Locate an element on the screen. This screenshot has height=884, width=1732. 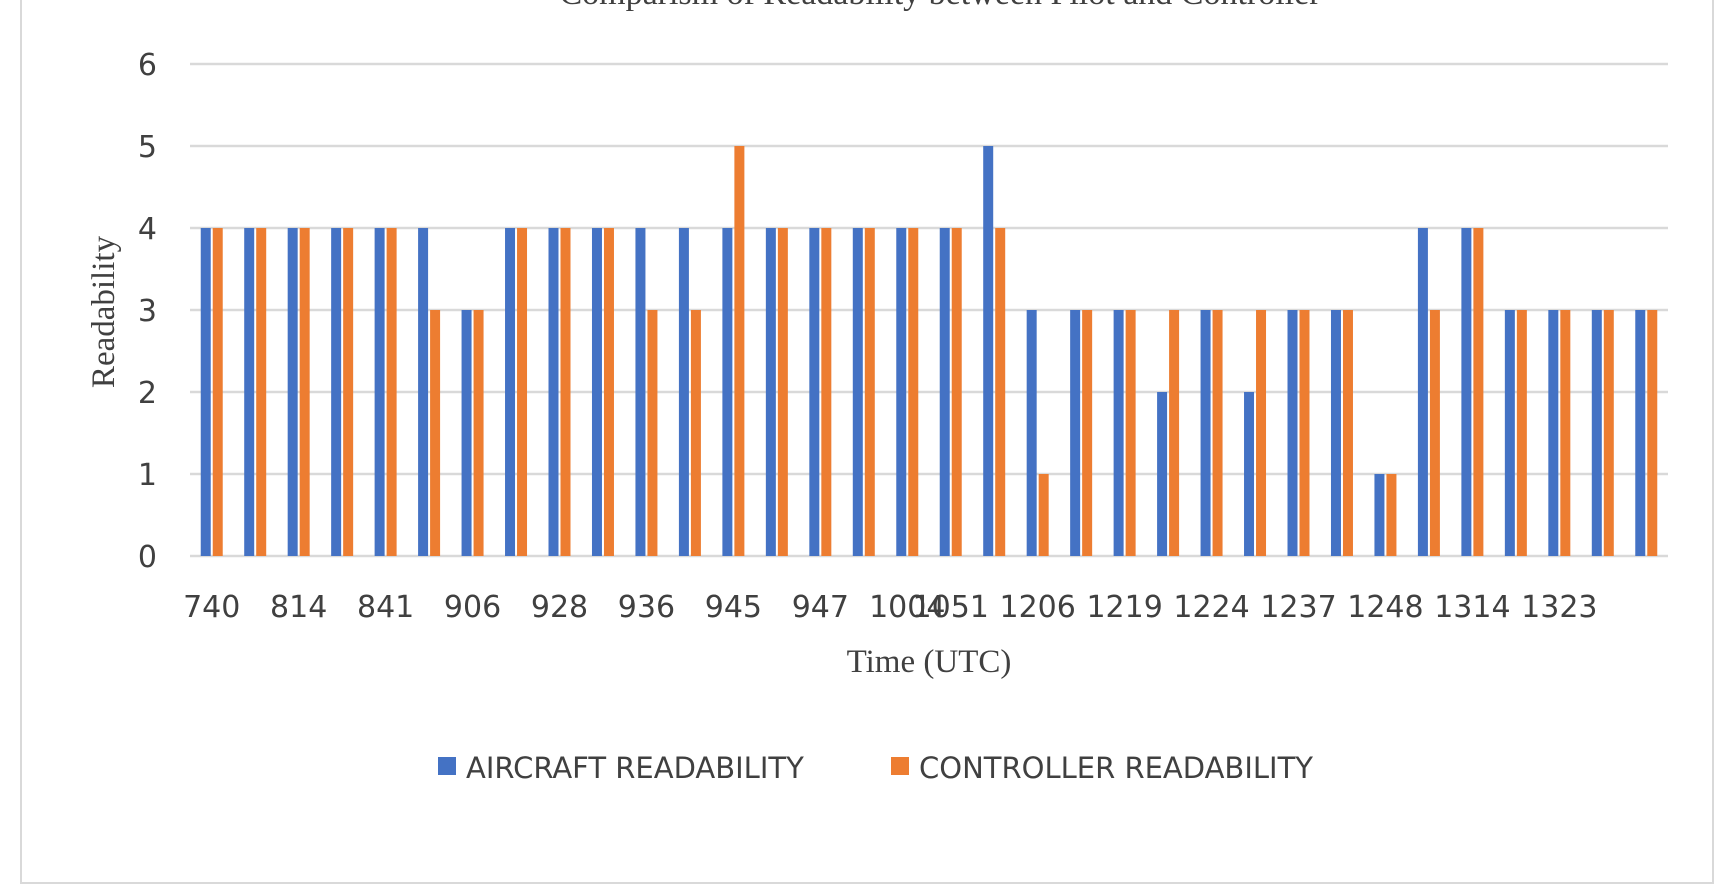
x-tick-label: 1314 is located at coordinates (1472, 607).